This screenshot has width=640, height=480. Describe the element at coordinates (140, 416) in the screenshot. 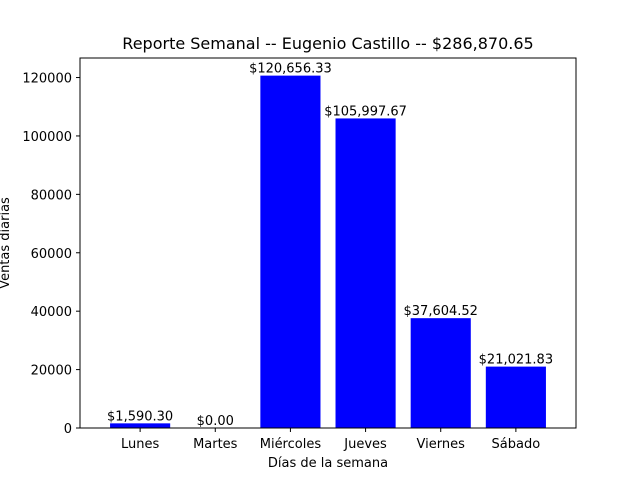

I see `data-label: $1,590.30` at that location.